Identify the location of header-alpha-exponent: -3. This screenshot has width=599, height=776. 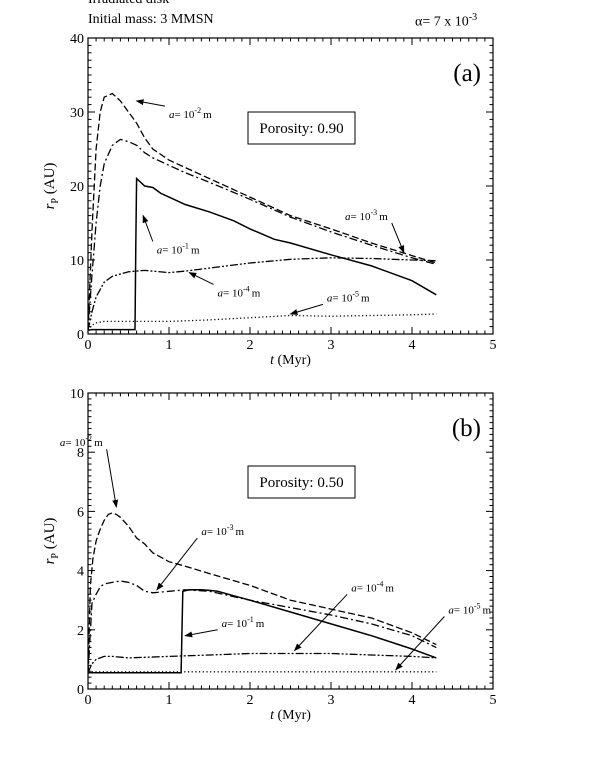
(473, 17).